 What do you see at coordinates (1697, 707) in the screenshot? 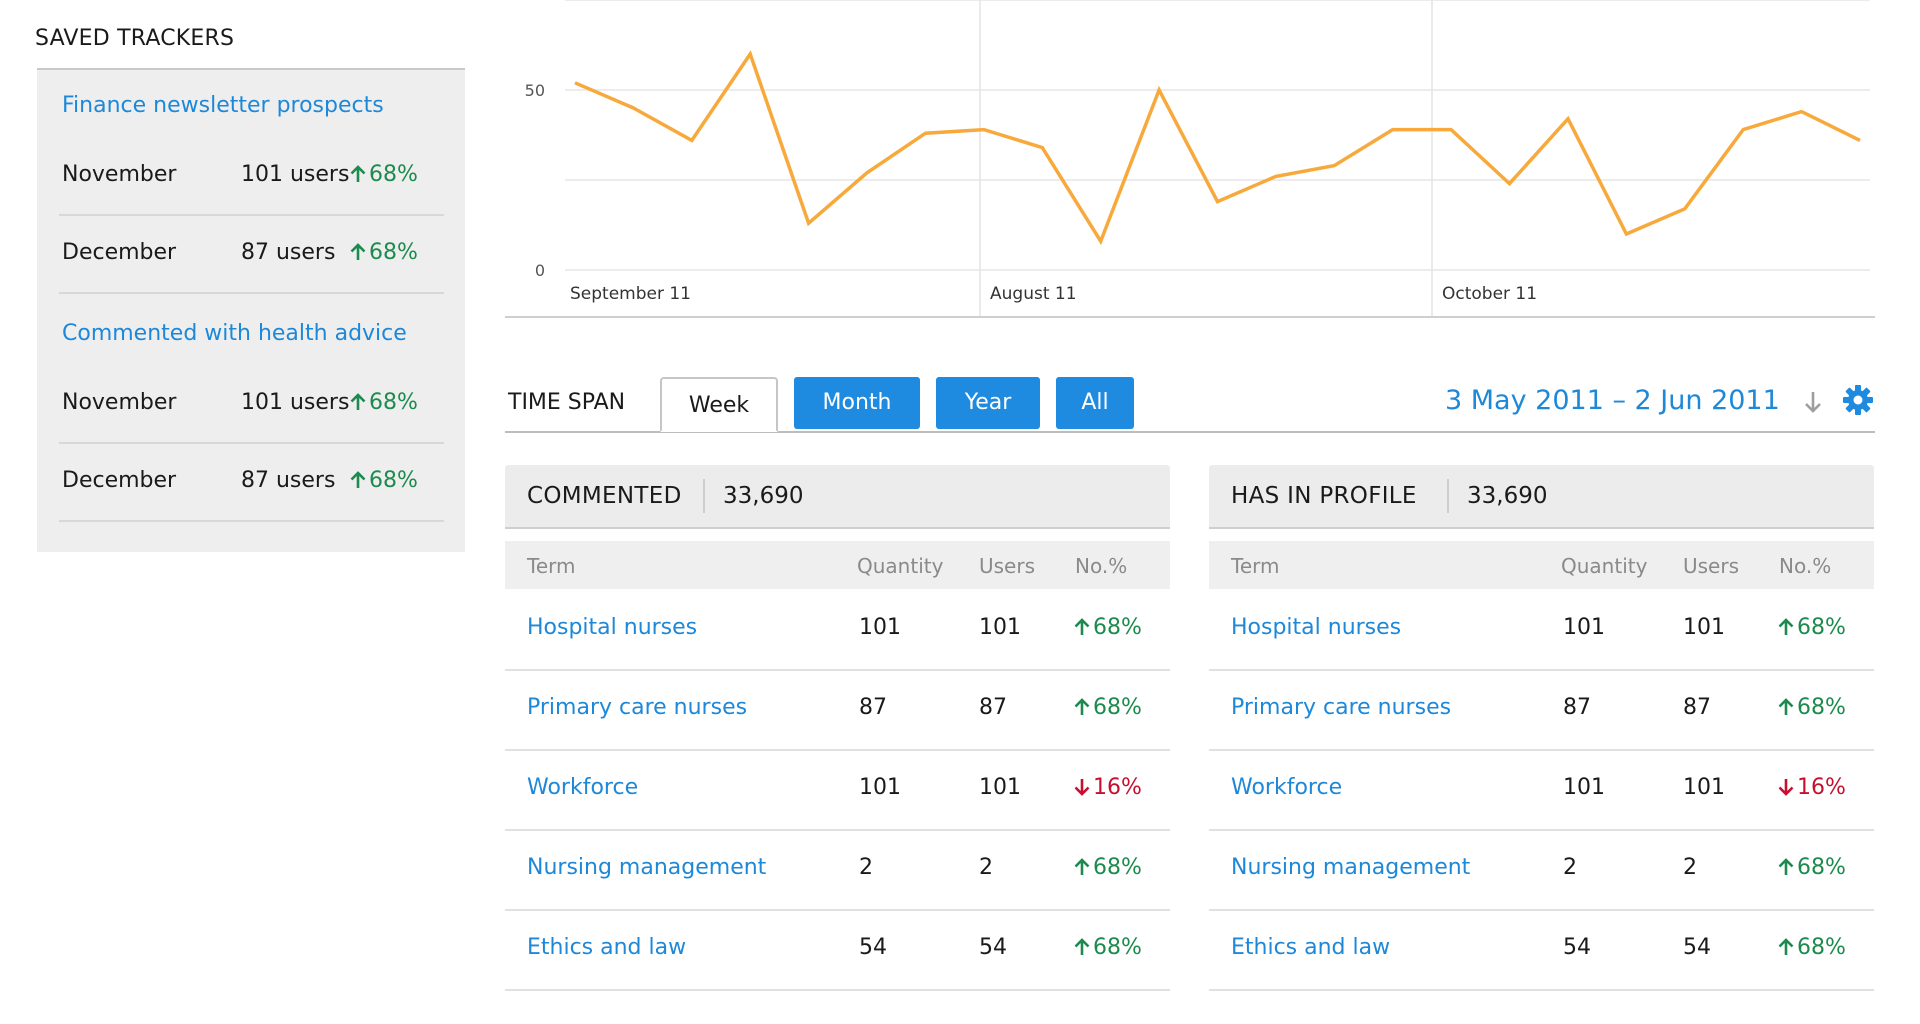
I see `users-cell: 87` at bounding box center [1697, 707].